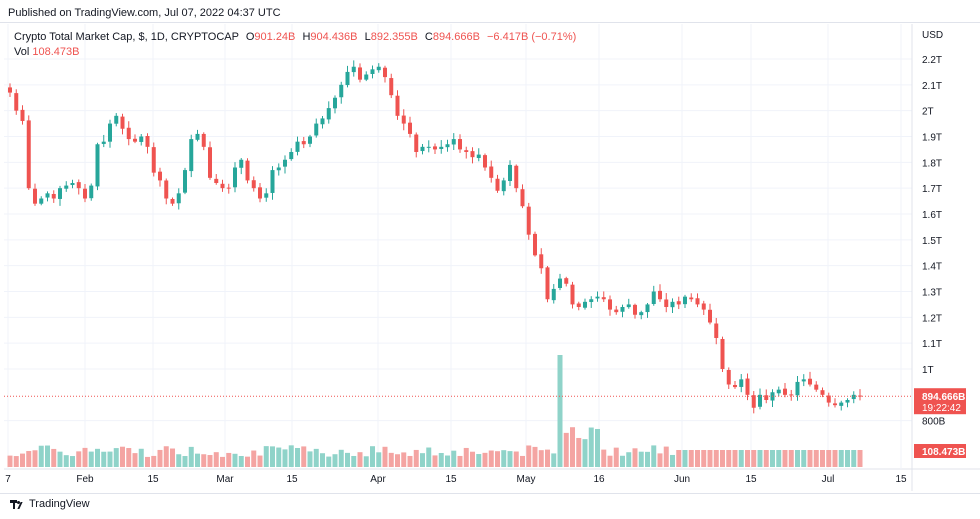  Describe the element at coordinates (22, 52) in the screenshot. I see `volume-label: Vol` at that location.